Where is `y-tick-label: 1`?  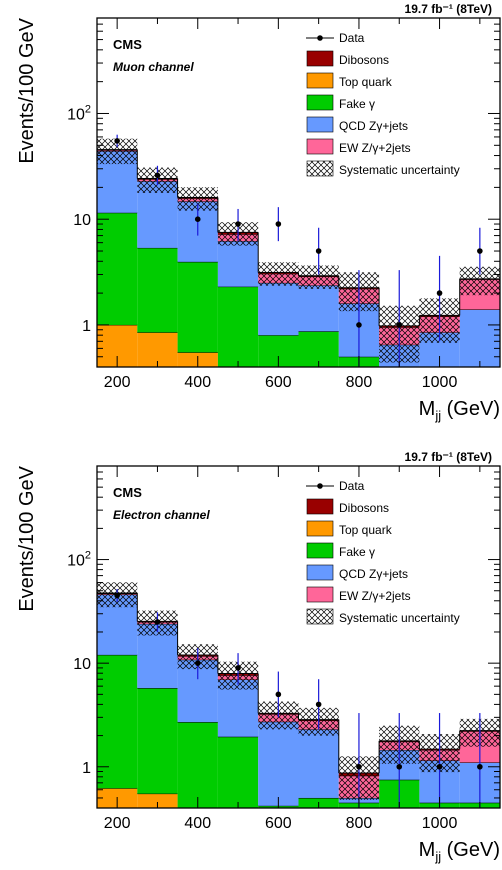
y-tick-label: 1 is located at coordinates (86, 768).